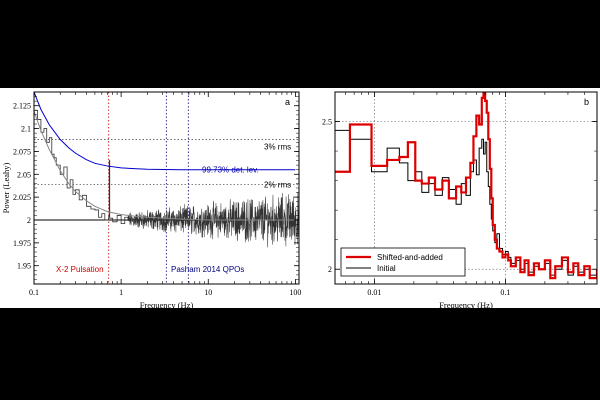  I want to click on power-spectrum-noise, so click(213, 220).